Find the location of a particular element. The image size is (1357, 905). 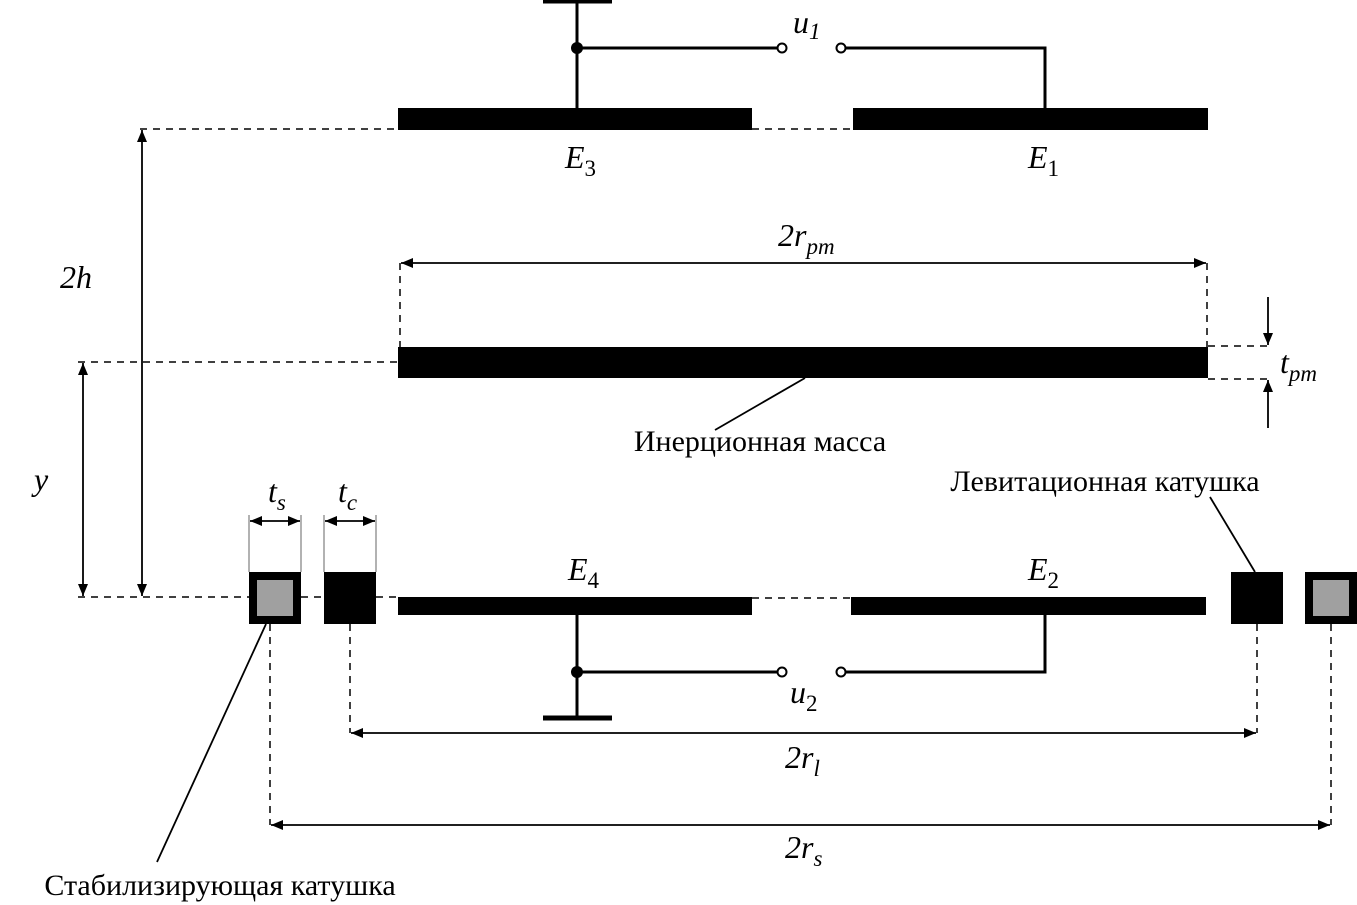

levitation-coil-left is located at coordinates (350, 598).